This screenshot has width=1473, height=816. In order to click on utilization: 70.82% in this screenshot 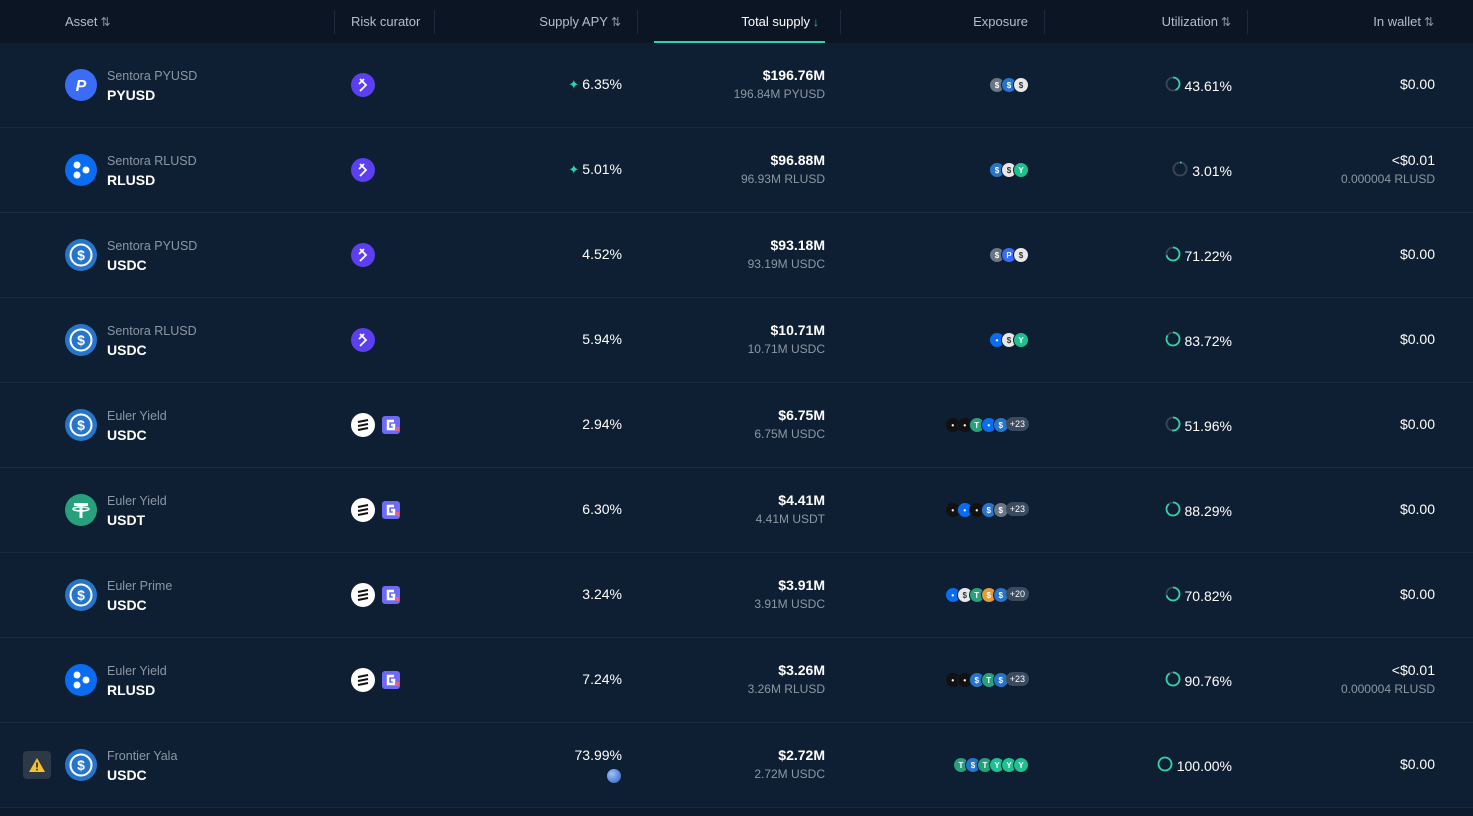, I will do `click(1198, 595)`.